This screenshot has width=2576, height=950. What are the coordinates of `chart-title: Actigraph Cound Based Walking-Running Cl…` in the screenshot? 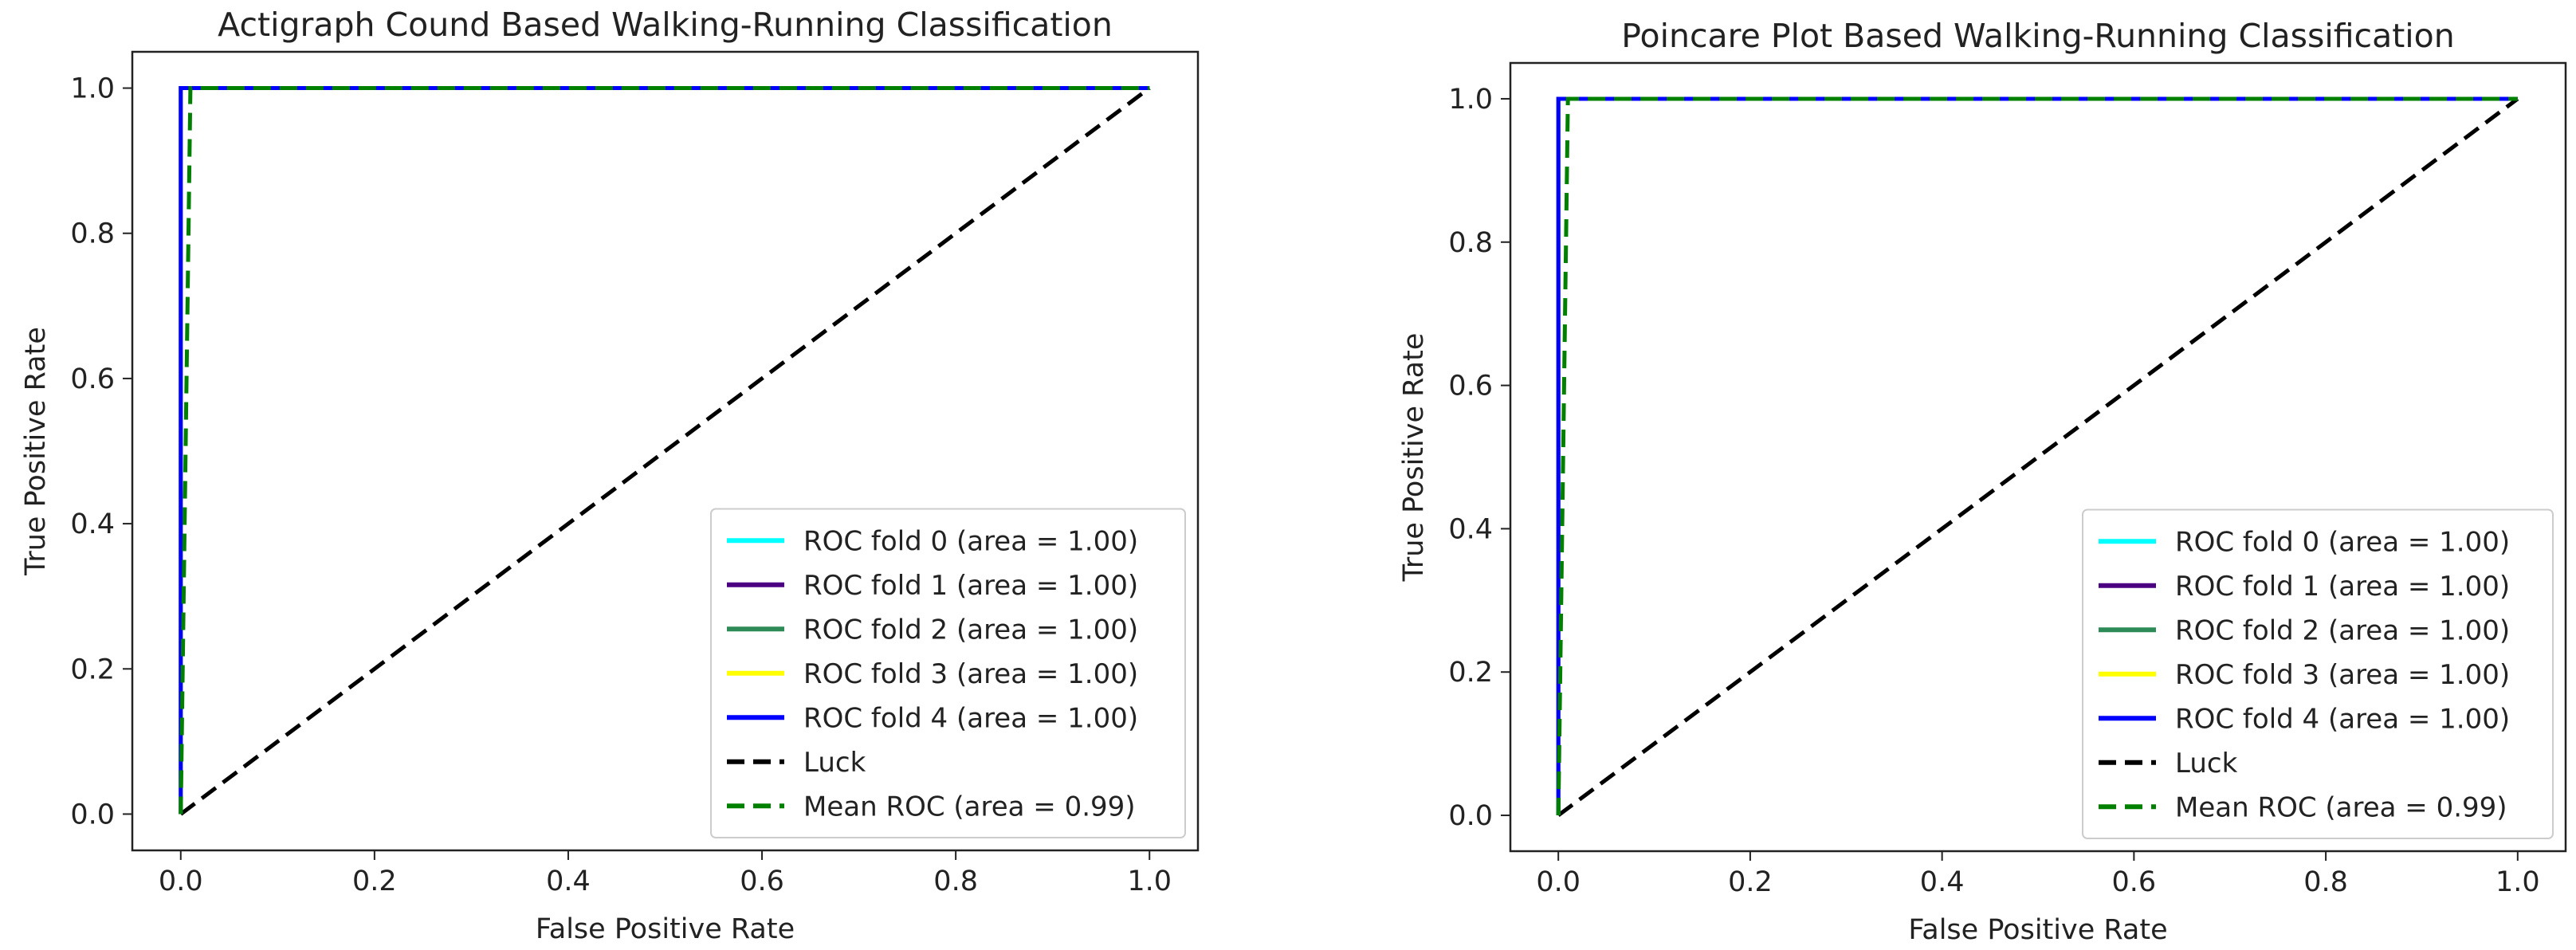 It's located at (665, 25).